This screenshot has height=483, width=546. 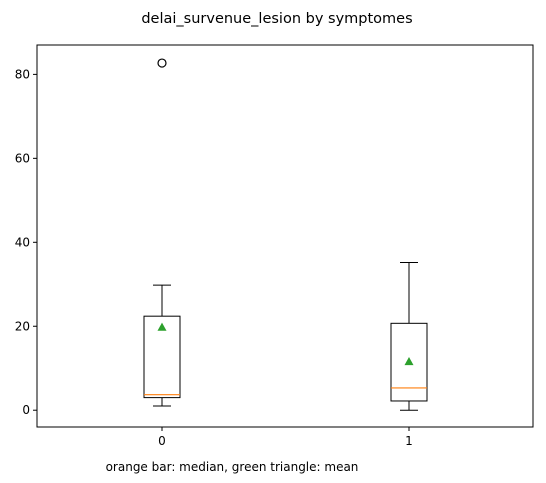 I want to click on chart-title: delai_survenue_lesion by symptomes, so click(x=276, y=19).